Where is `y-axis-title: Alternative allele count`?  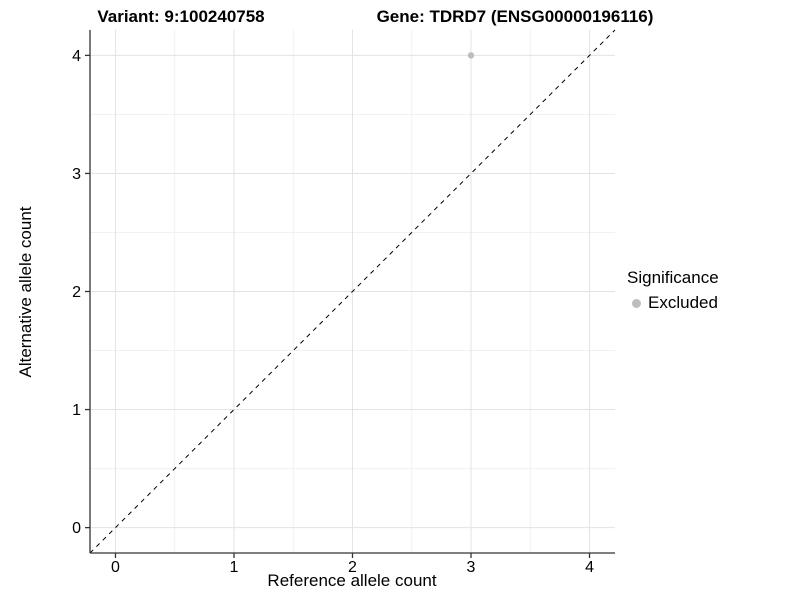 y-axis-title: Alternative allele count is located at coordinates (25, 292).